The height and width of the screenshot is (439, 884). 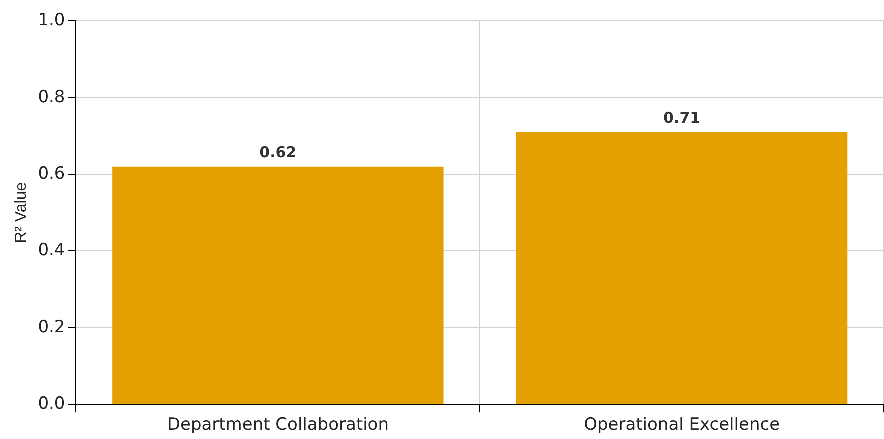 I want to click on x-tick-label: Operational Excellence, so click(x=682, y=425).